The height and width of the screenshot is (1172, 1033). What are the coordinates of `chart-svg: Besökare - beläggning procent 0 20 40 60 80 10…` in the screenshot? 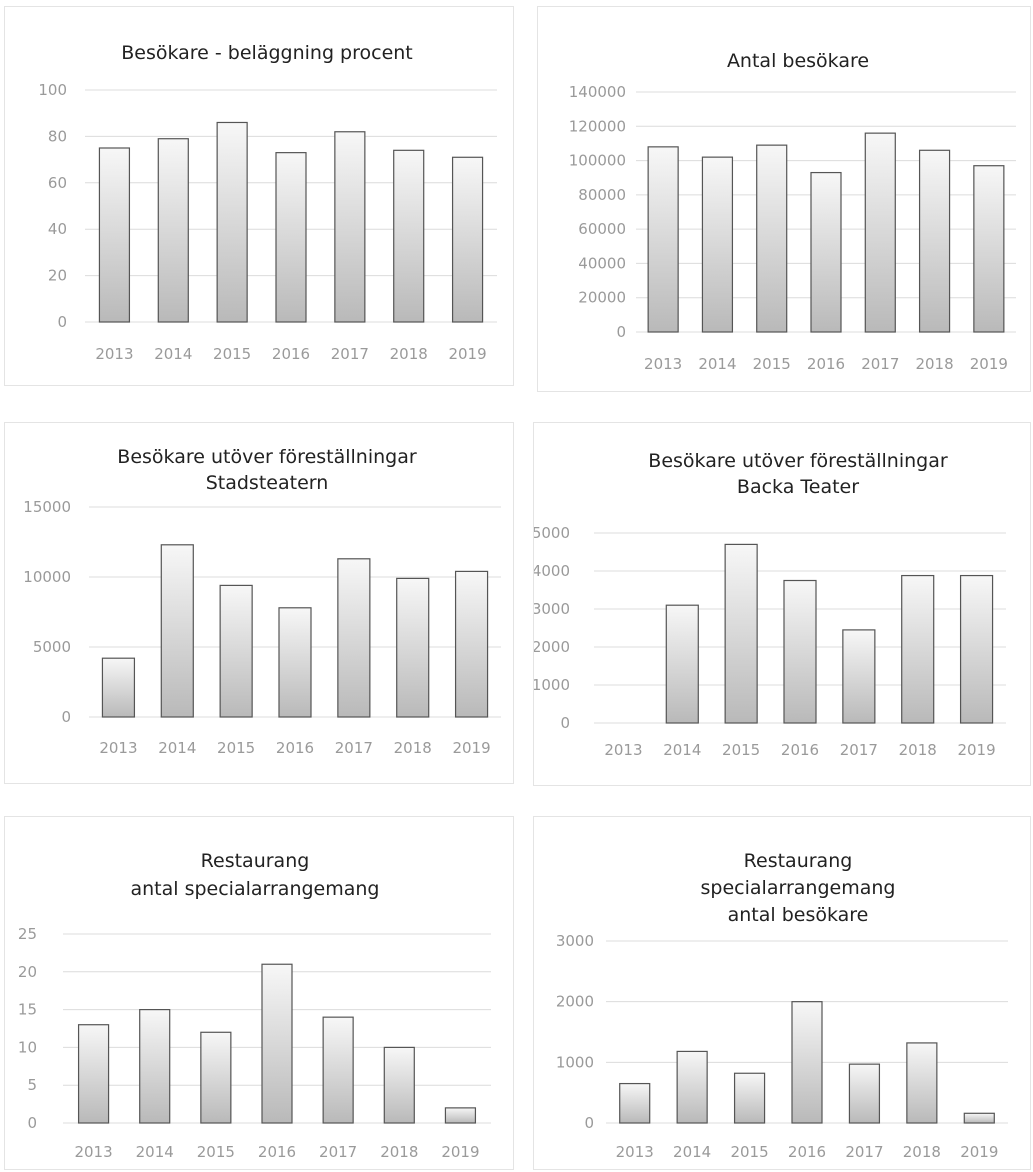 It's located at (267, 202).